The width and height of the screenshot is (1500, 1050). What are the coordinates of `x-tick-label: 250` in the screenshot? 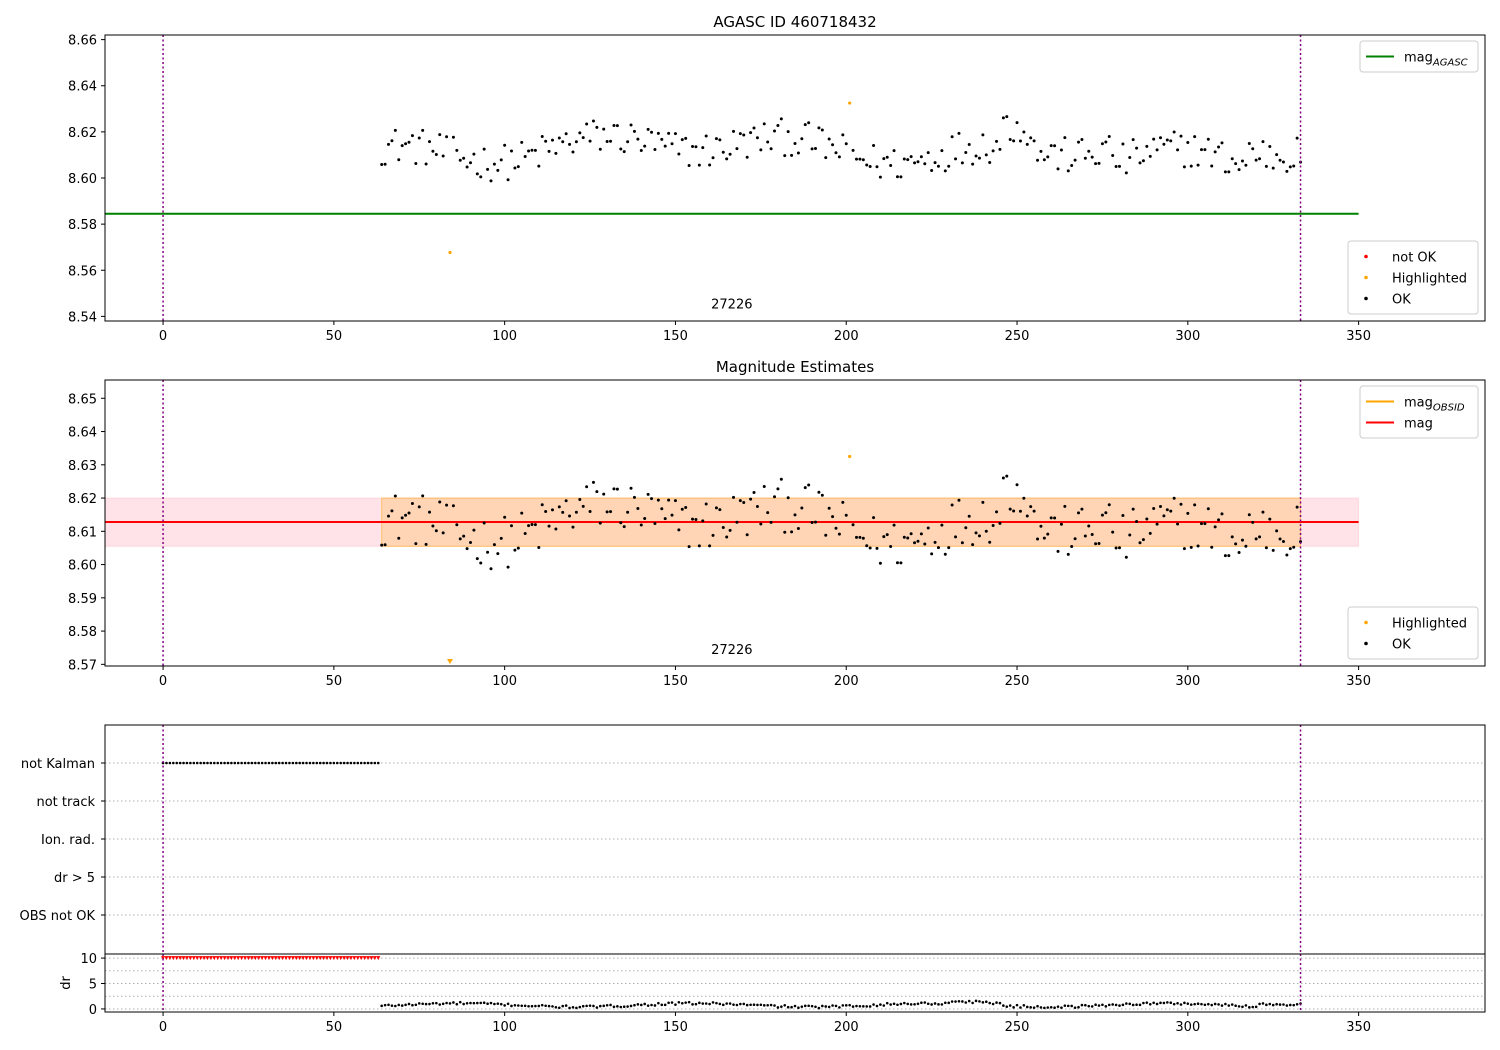 It's located at (1017, 336).